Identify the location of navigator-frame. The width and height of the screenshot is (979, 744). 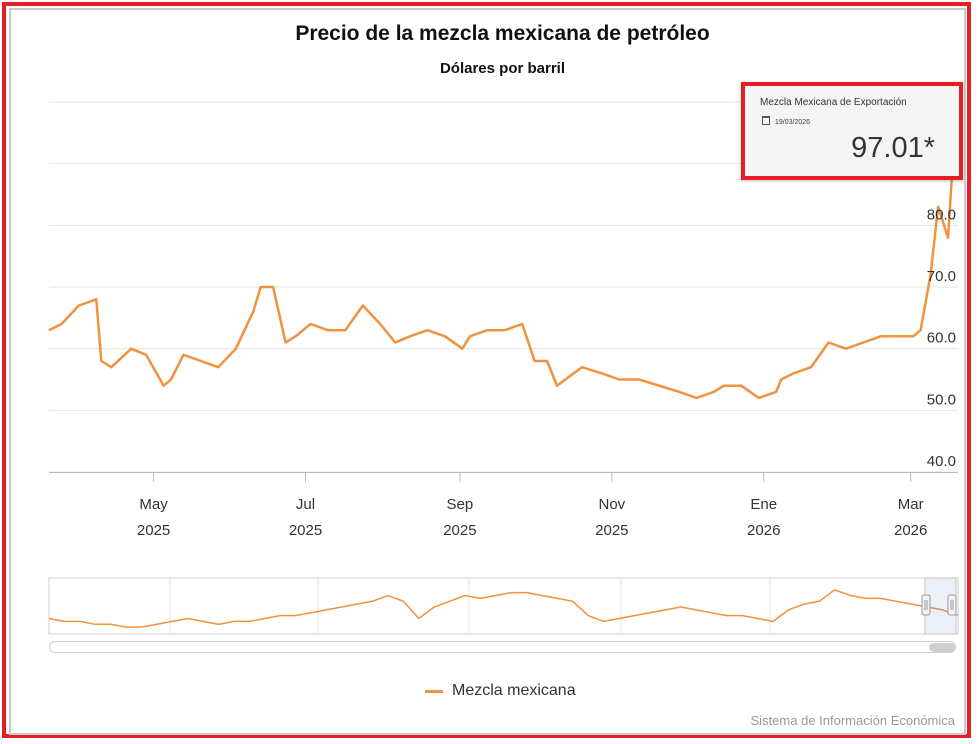
(503, 606).